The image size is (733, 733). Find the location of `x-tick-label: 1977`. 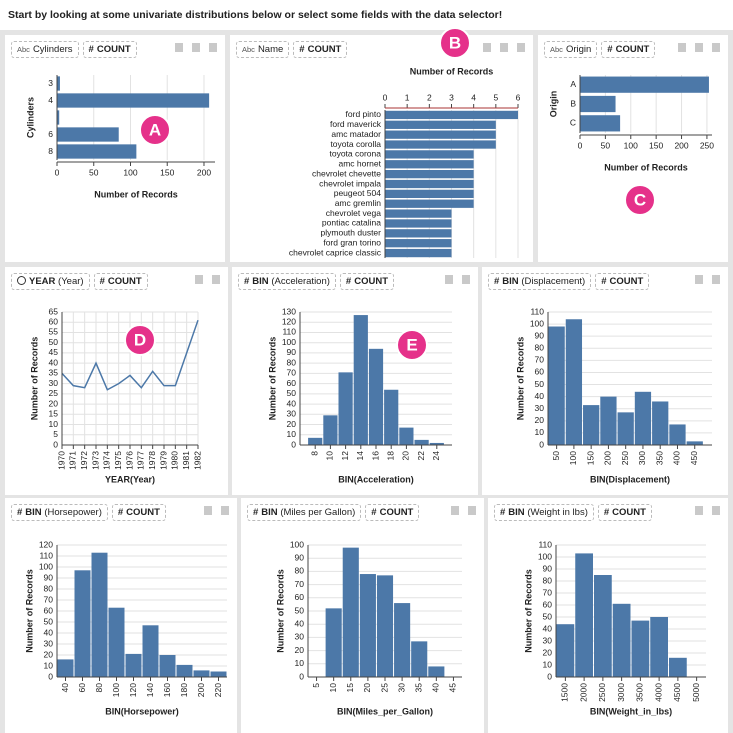

x-tick-label: 1977 is located at coordinates (141, 460).